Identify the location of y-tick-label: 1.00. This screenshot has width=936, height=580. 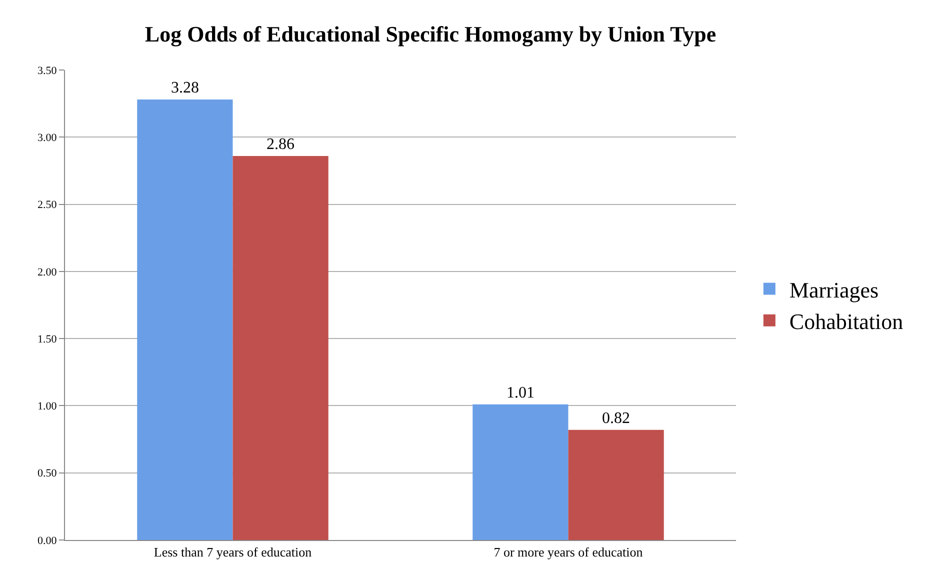
(48, 406).